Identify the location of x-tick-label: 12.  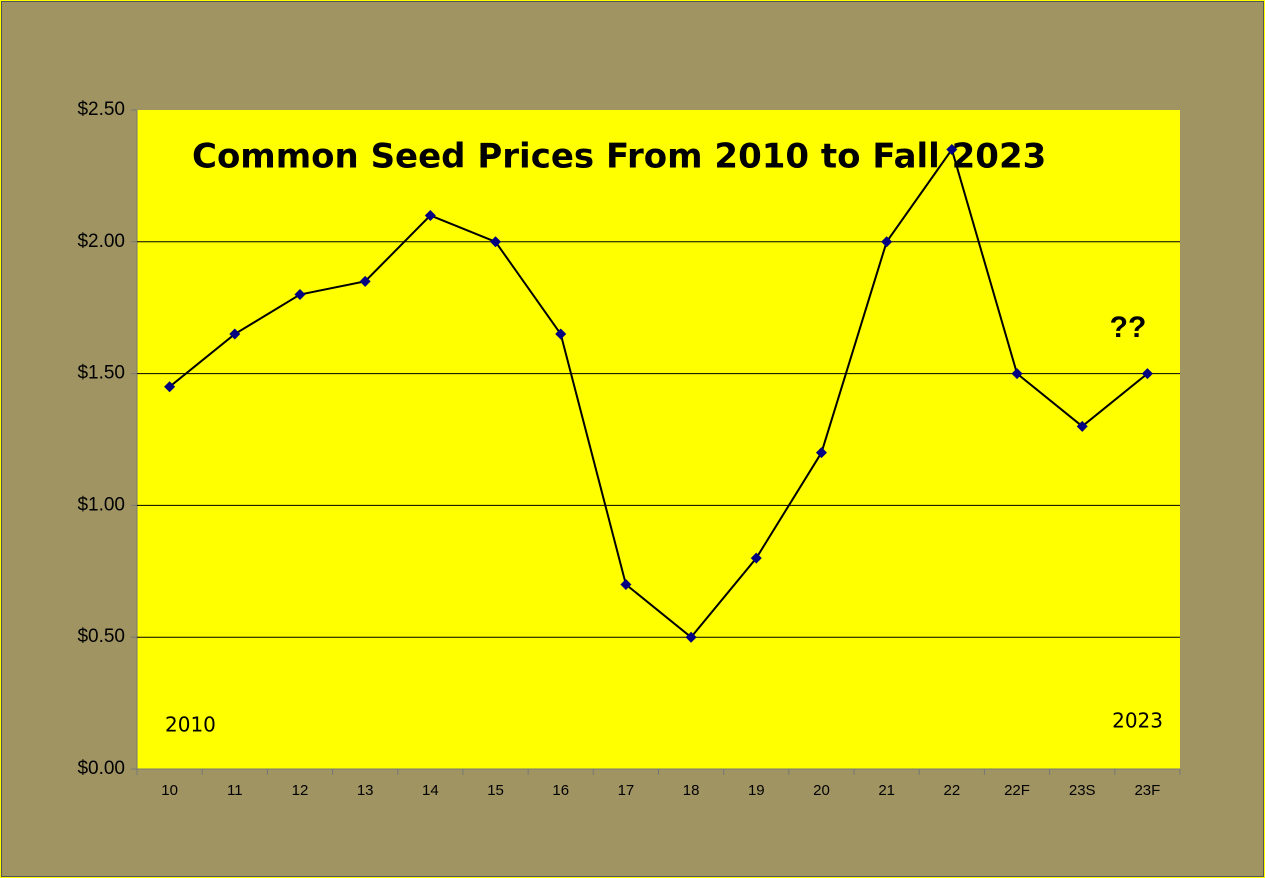
(300, 790).